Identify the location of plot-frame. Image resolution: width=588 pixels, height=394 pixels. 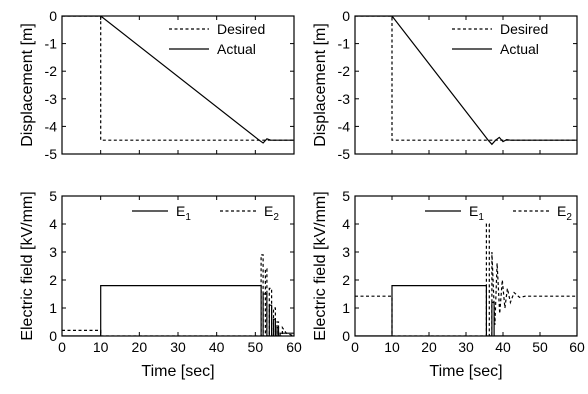
(466, 266).